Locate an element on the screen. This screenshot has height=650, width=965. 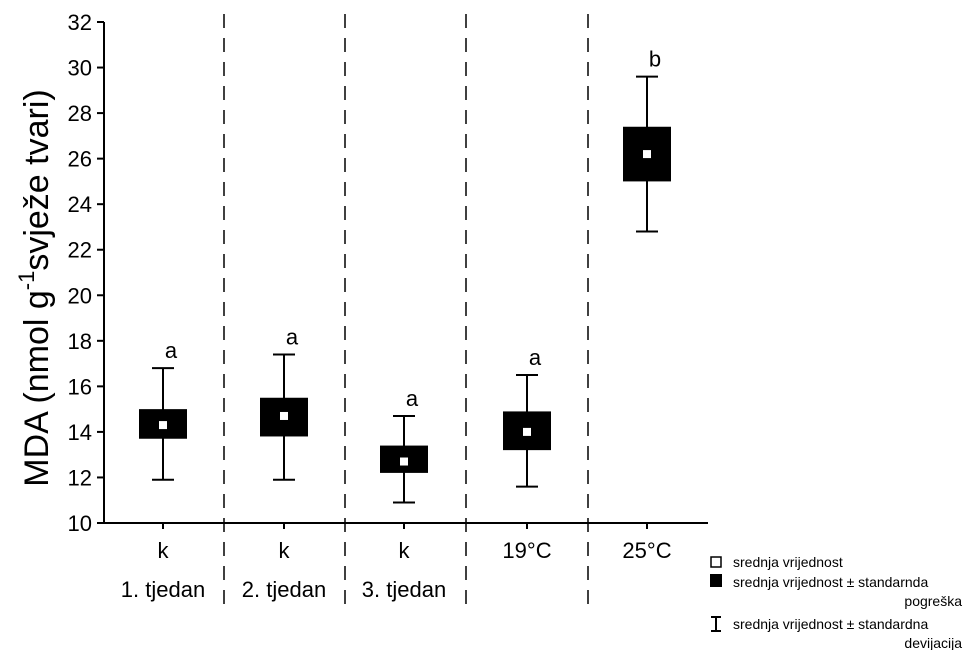
y-axis-label-tail: svježe tvari) is located at coordinates (37, 179).